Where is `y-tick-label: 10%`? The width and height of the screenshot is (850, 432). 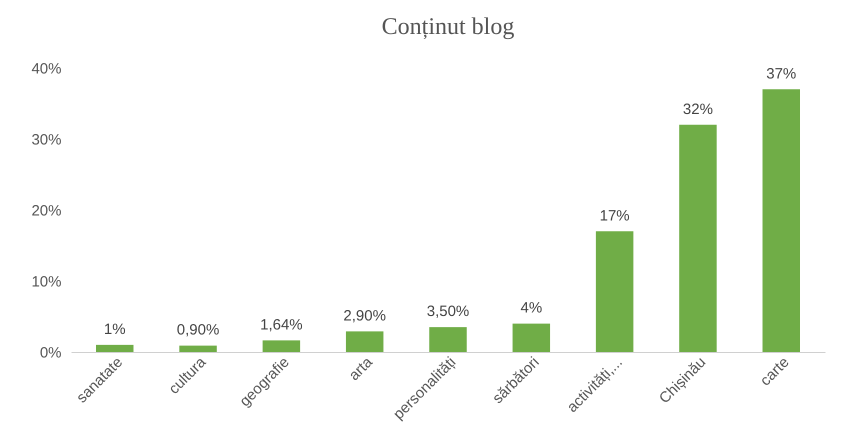 y-tick-label: 10% is located at coordinates (46, 282).